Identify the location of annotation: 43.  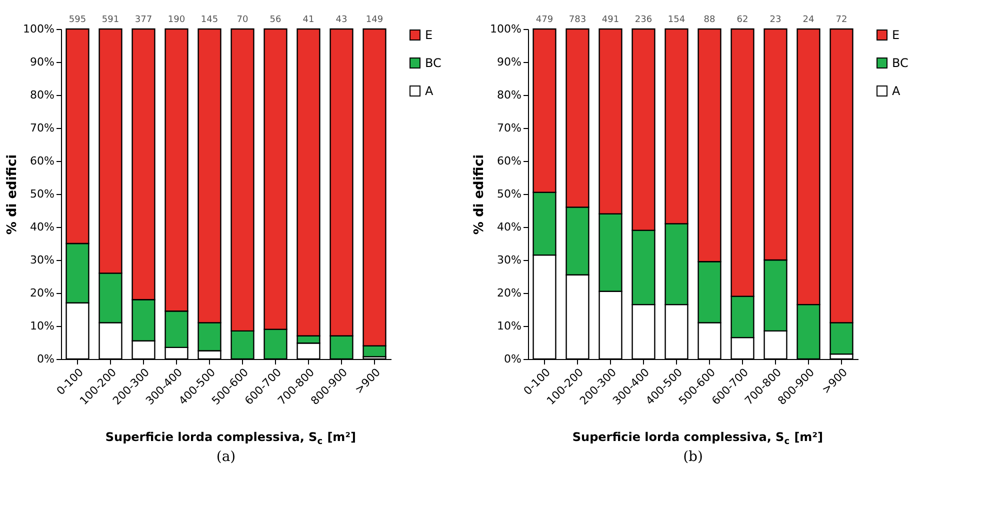
(342, 20).